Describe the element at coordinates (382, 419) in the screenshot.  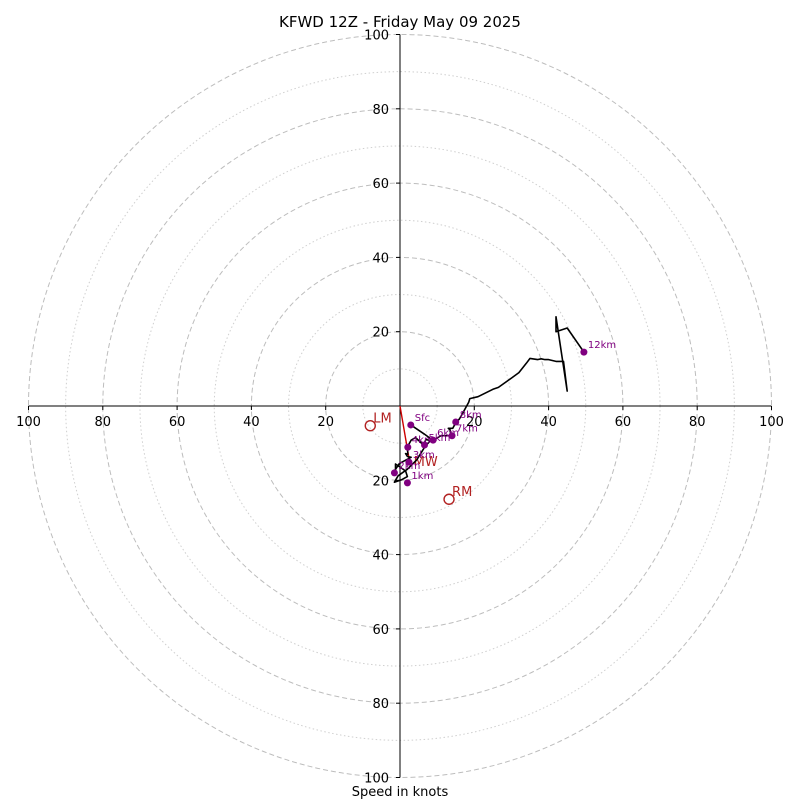
I see `storm-motion-label-LM: LM` at that location.